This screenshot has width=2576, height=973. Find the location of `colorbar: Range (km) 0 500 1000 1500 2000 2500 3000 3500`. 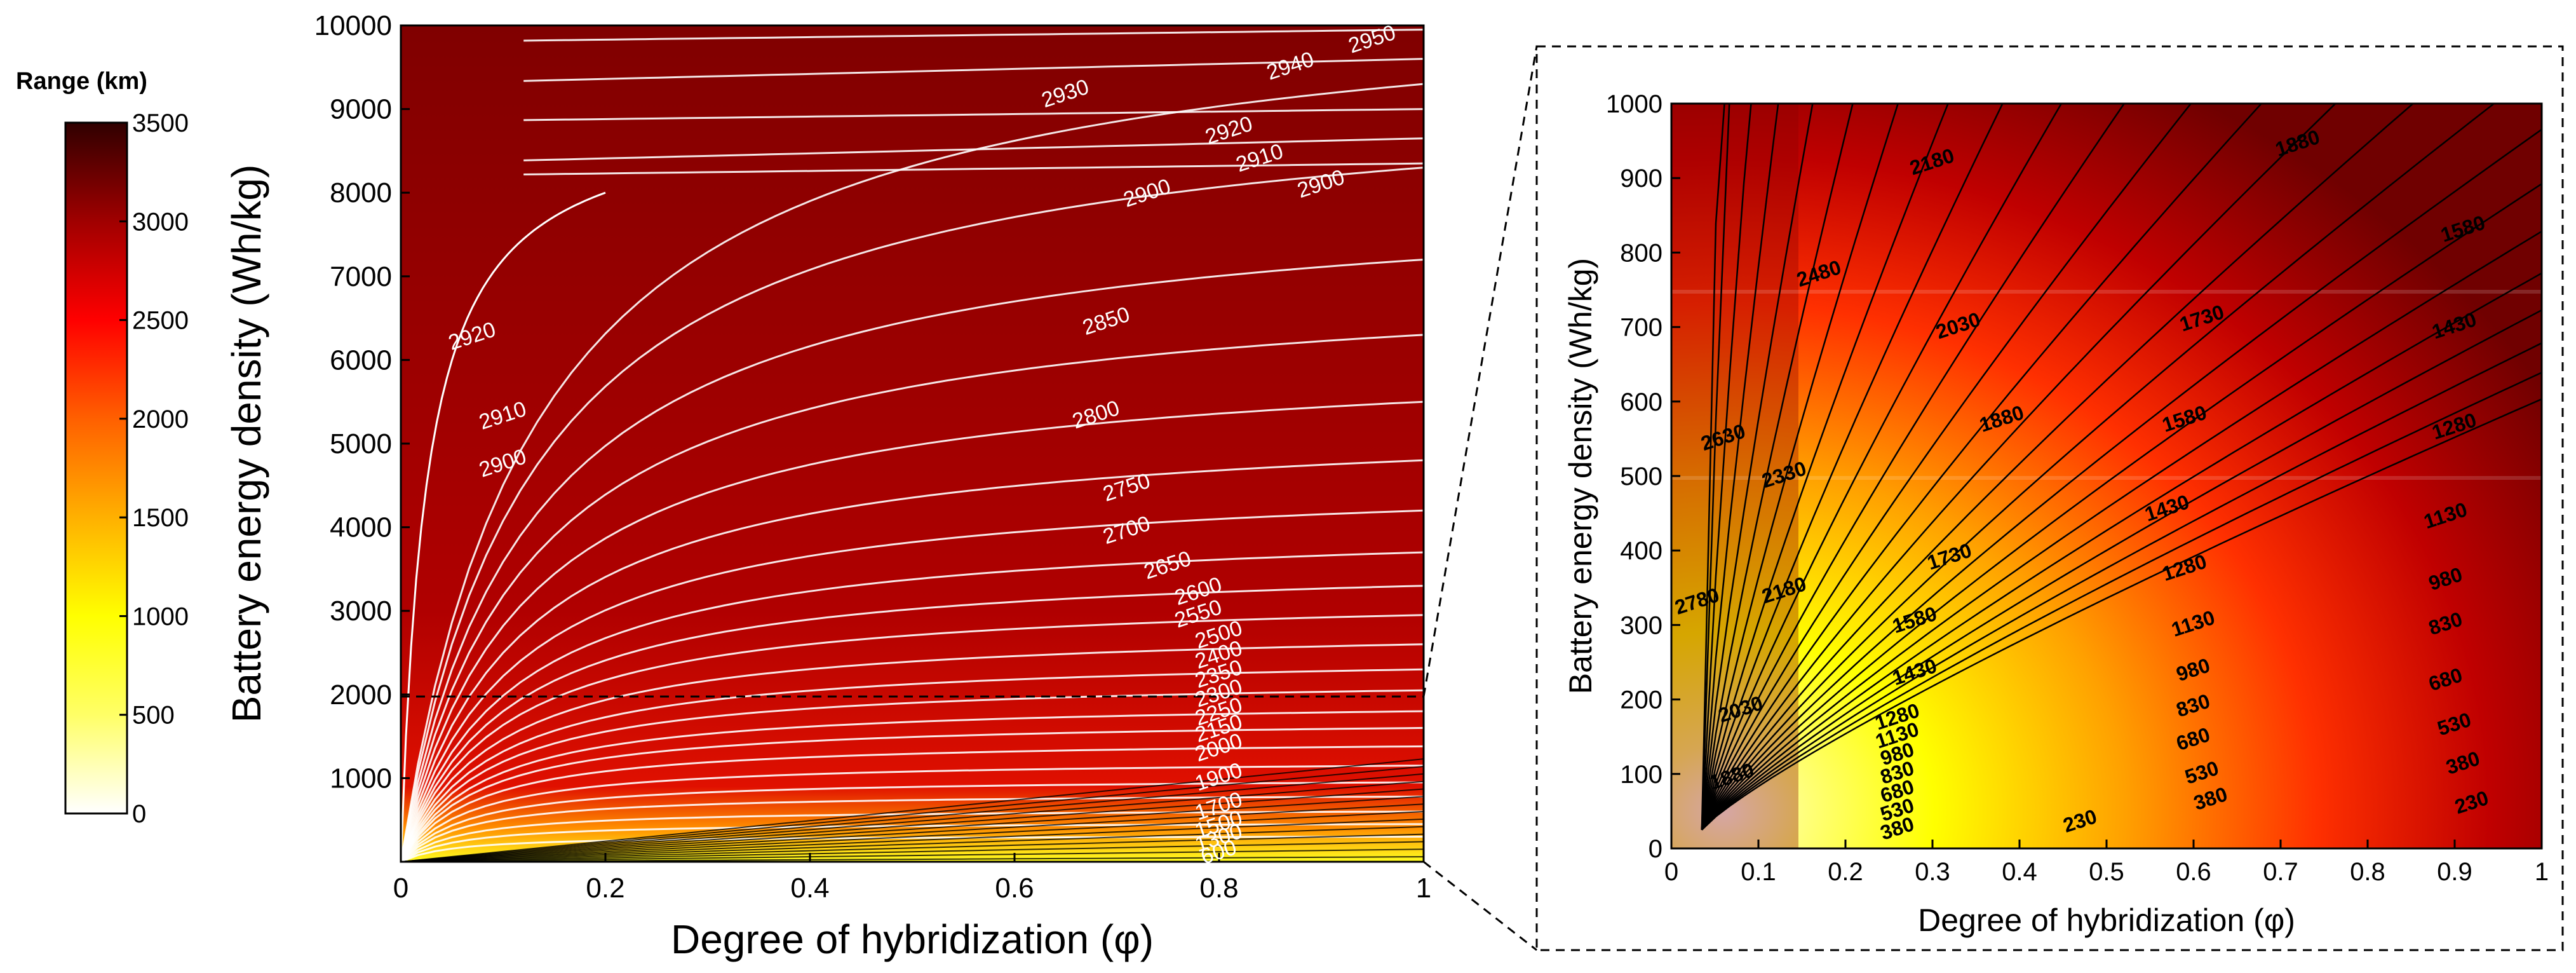

colorbar: Range (km) 0 500 1000 1500 2000 2500 3000 3500 is located at coordinates (102, 448).